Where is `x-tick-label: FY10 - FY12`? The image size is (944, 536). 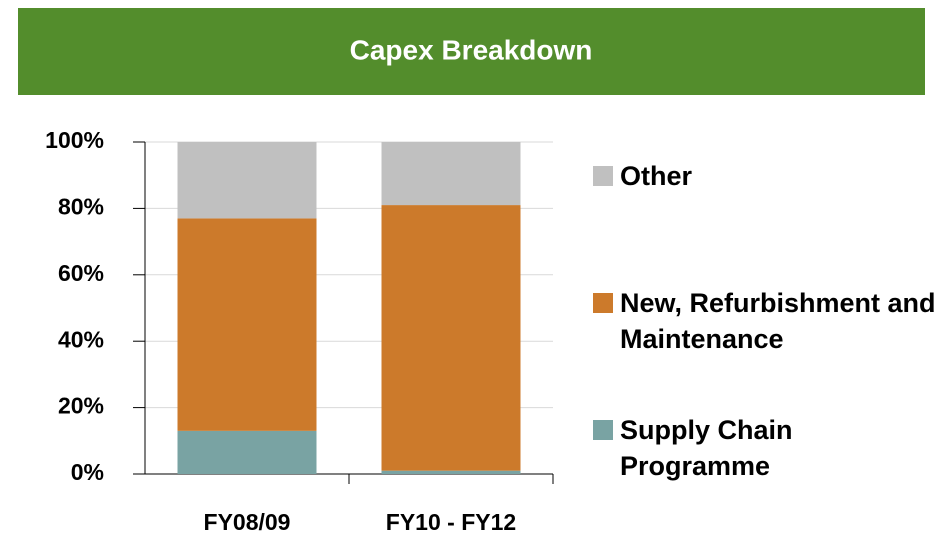
x-tick-label: FY10 - FY12 is located at coordinates (451, 522).